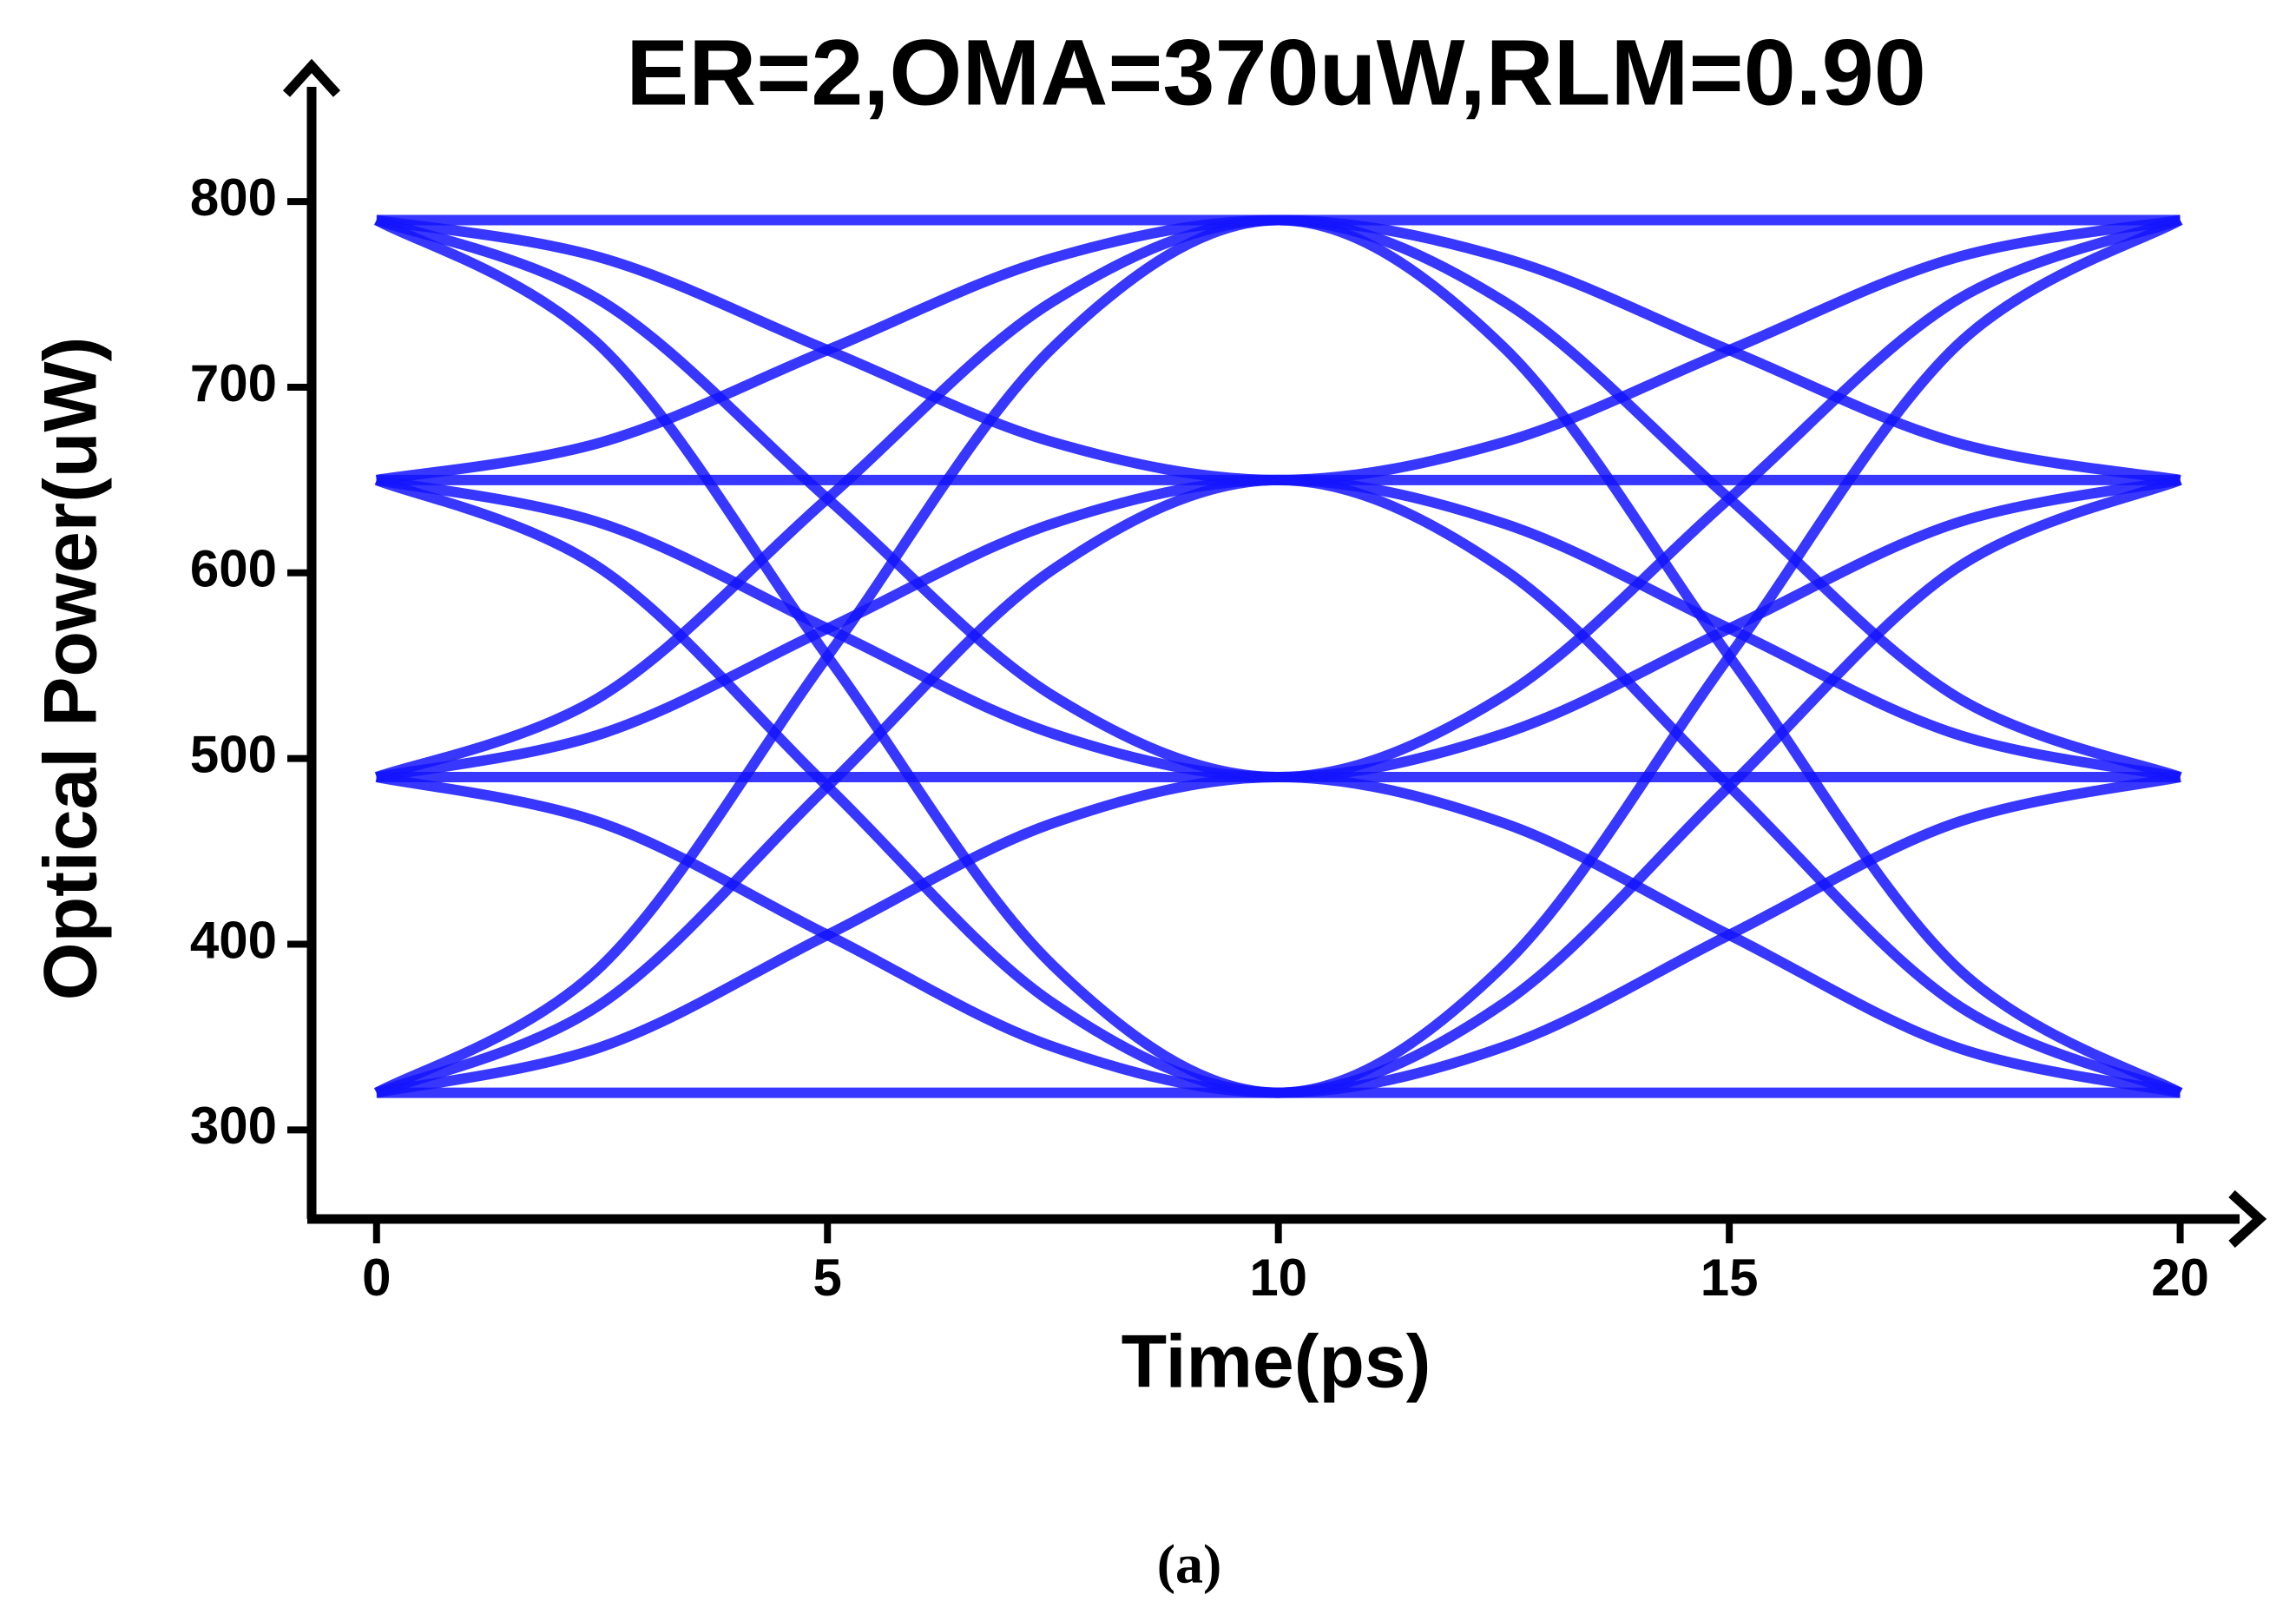  What do you see at coordinates (1276, 73) in the screenshot?
I see `chart-title: ER=2,OMA=370uW,RLM=0.90` at bounding box center [1276, 73].